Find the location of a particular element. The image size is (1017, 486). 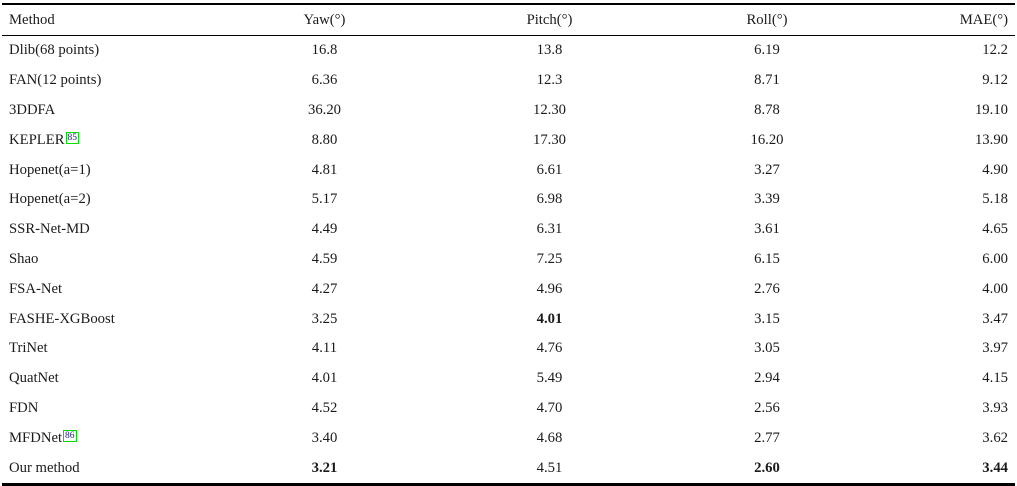

roll-cell: 3.15 is located at coordinates (767, 318).